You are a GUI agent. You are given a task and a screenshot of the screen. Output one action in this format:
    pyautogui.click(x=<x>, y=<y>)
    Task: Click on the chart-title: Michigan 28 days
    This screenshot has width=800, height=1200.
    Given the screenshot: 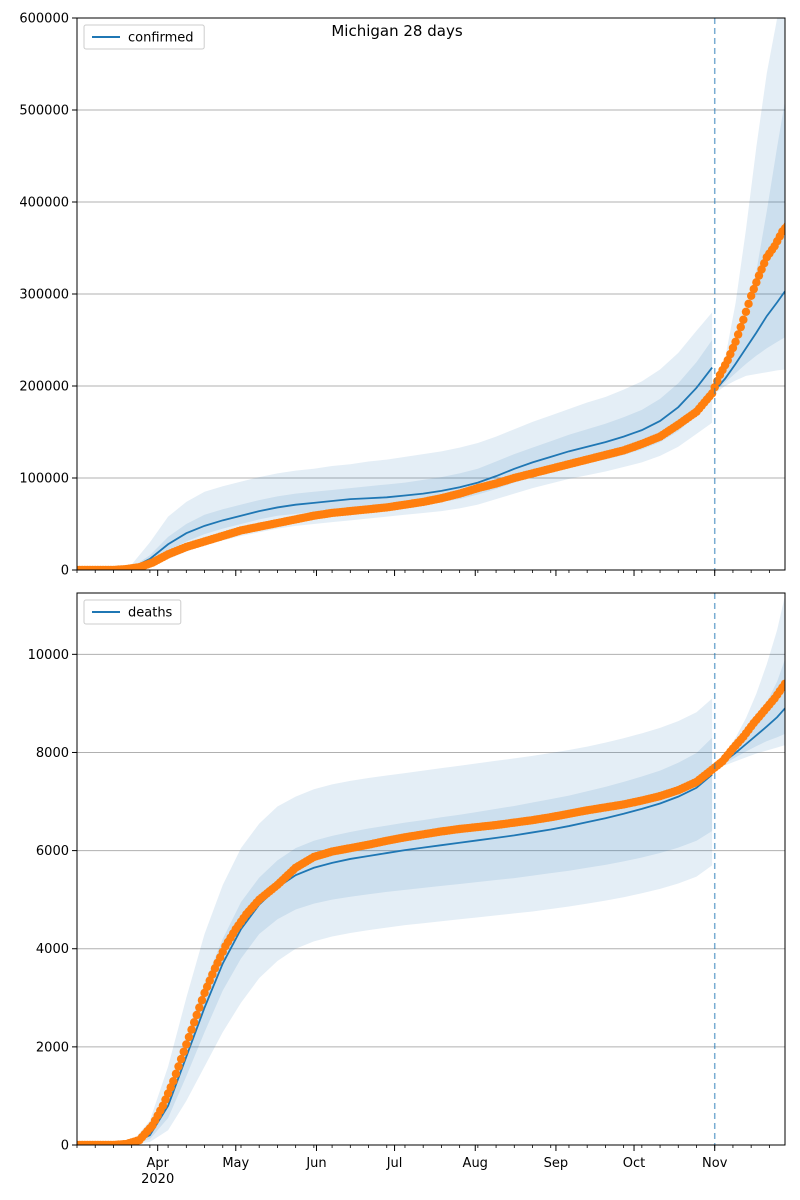 What is the action you would take?
    pyautogui.click(x=396, y=31)
    